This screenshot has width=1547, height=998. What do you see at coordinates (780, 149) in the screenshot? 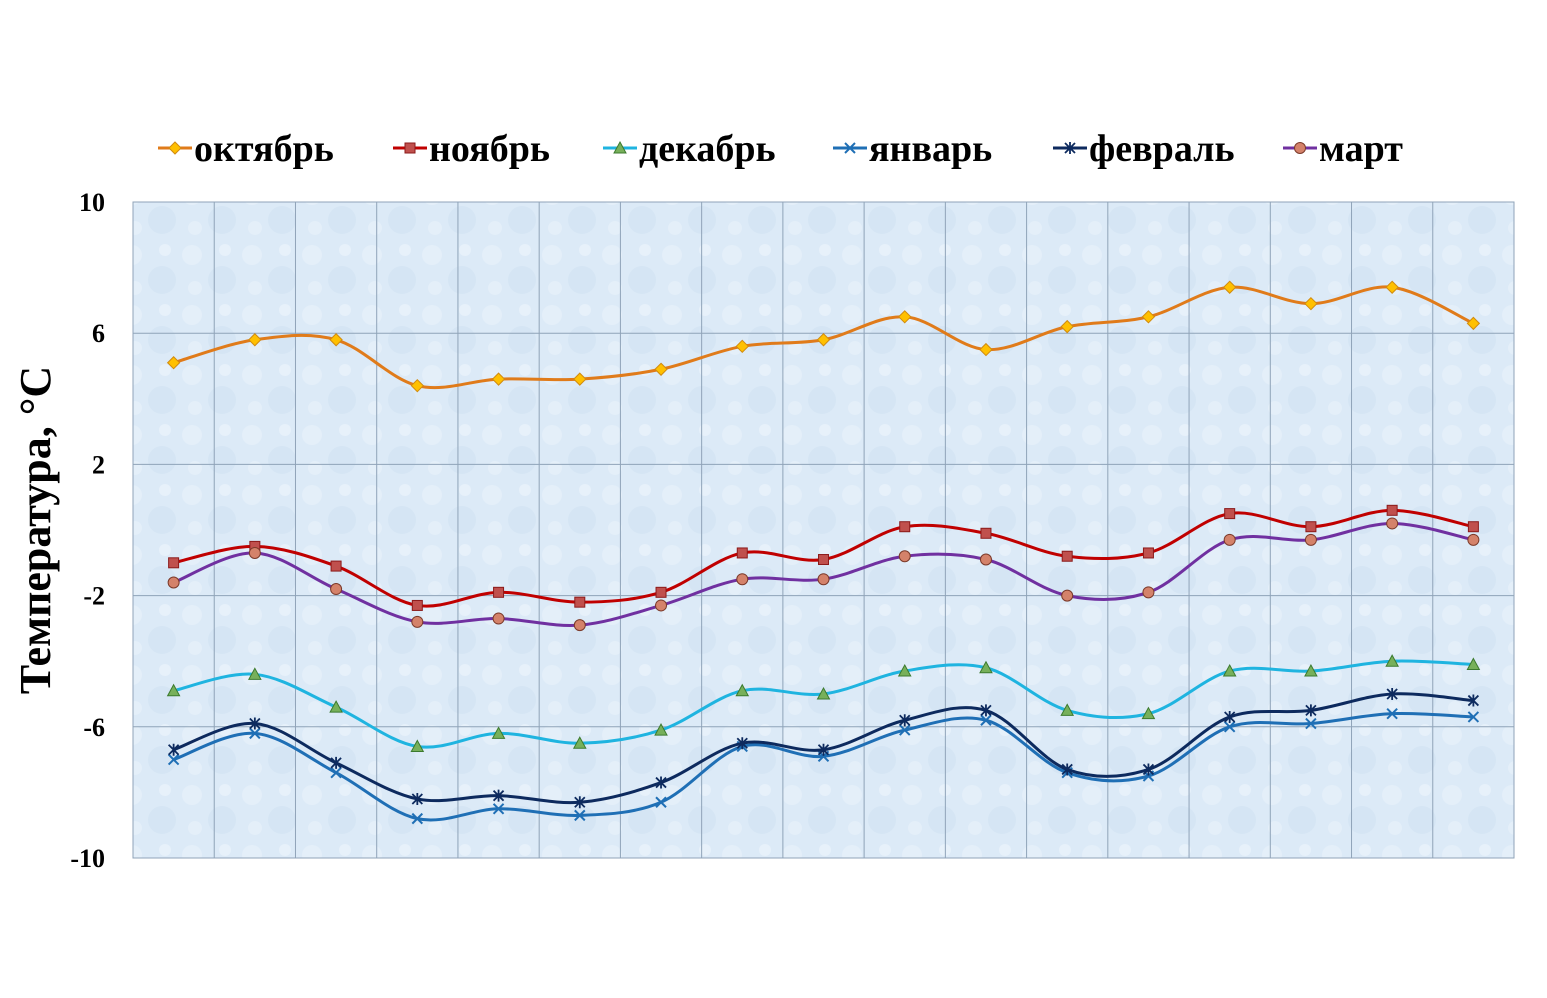
I see `legend: октябрь ноябрь декабрь январь февраль март` at bounding box center [780, 149].